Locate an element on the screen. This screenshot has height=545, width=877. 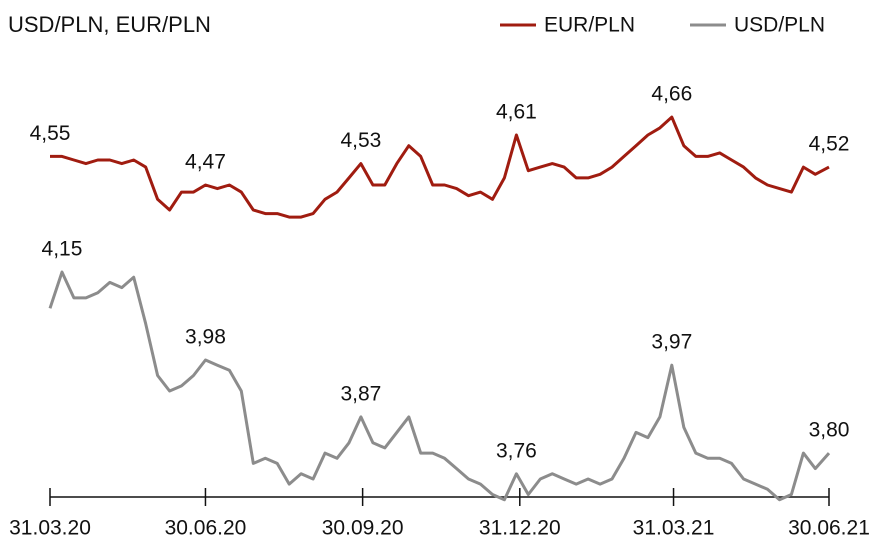
chart-subtitle: USD/PLN, EUR/PLN is located at coordinates (109, 24).